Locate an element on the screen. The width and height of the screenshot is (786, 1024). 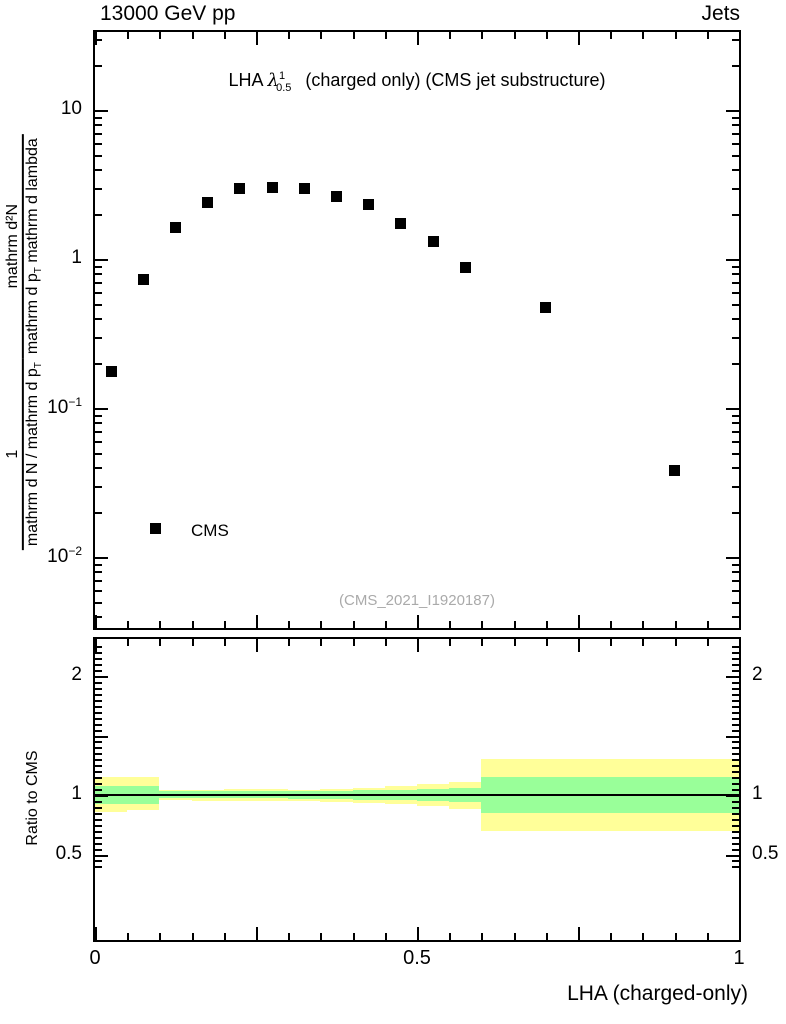
ratio-yaxis-tick-label-right: 1 is located at coordinates (757, 793).